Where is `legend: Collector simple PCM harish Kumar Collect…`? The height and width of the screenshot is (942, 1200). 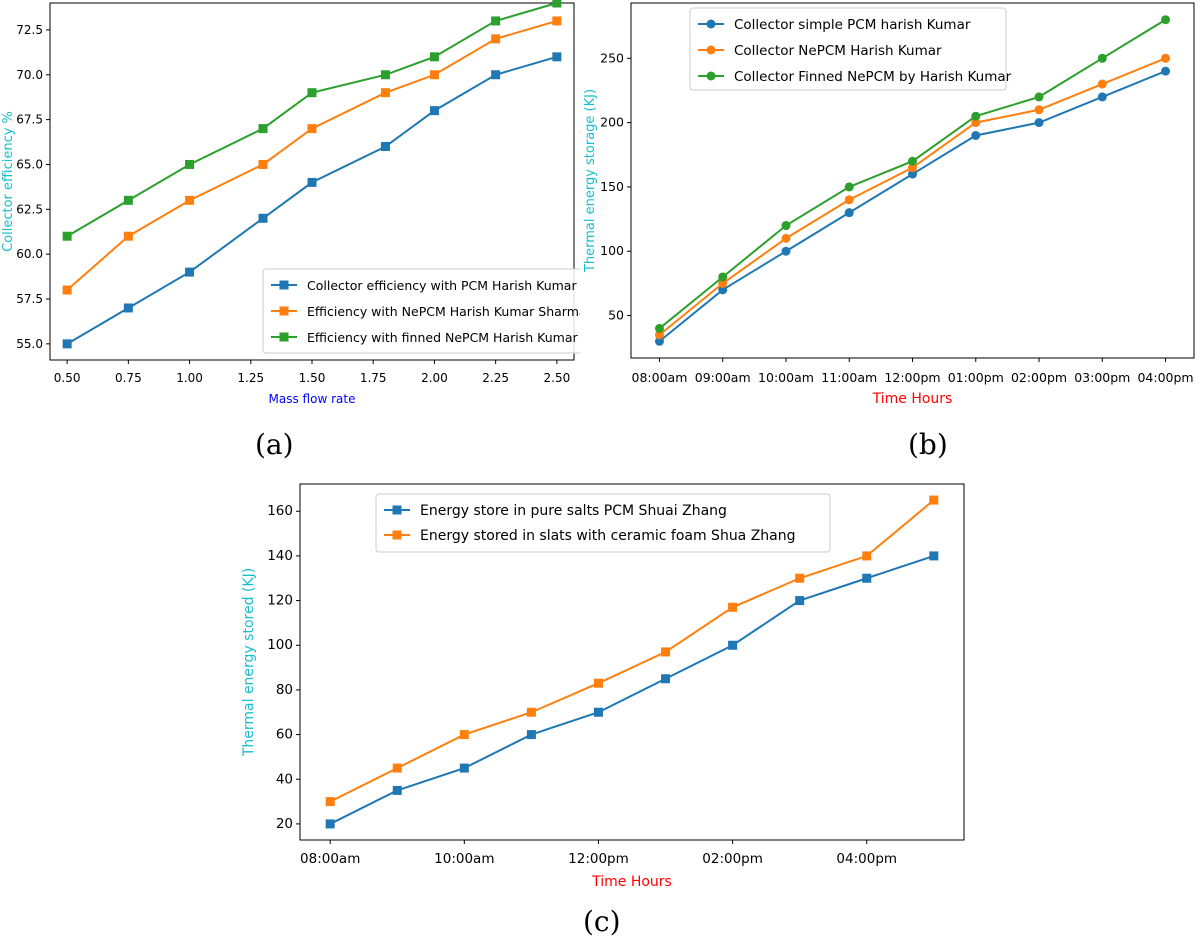
legend: Collector simple PCM harish Kumar Collect… is located at coordinates (850, 49).